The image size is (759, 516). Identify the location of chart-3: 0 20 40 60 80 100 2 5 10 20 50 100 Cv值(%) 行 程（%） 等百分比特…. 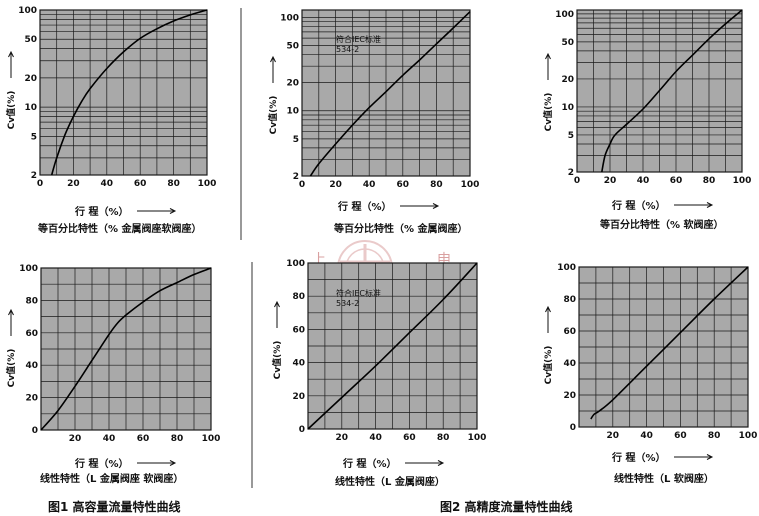
(646, 120).